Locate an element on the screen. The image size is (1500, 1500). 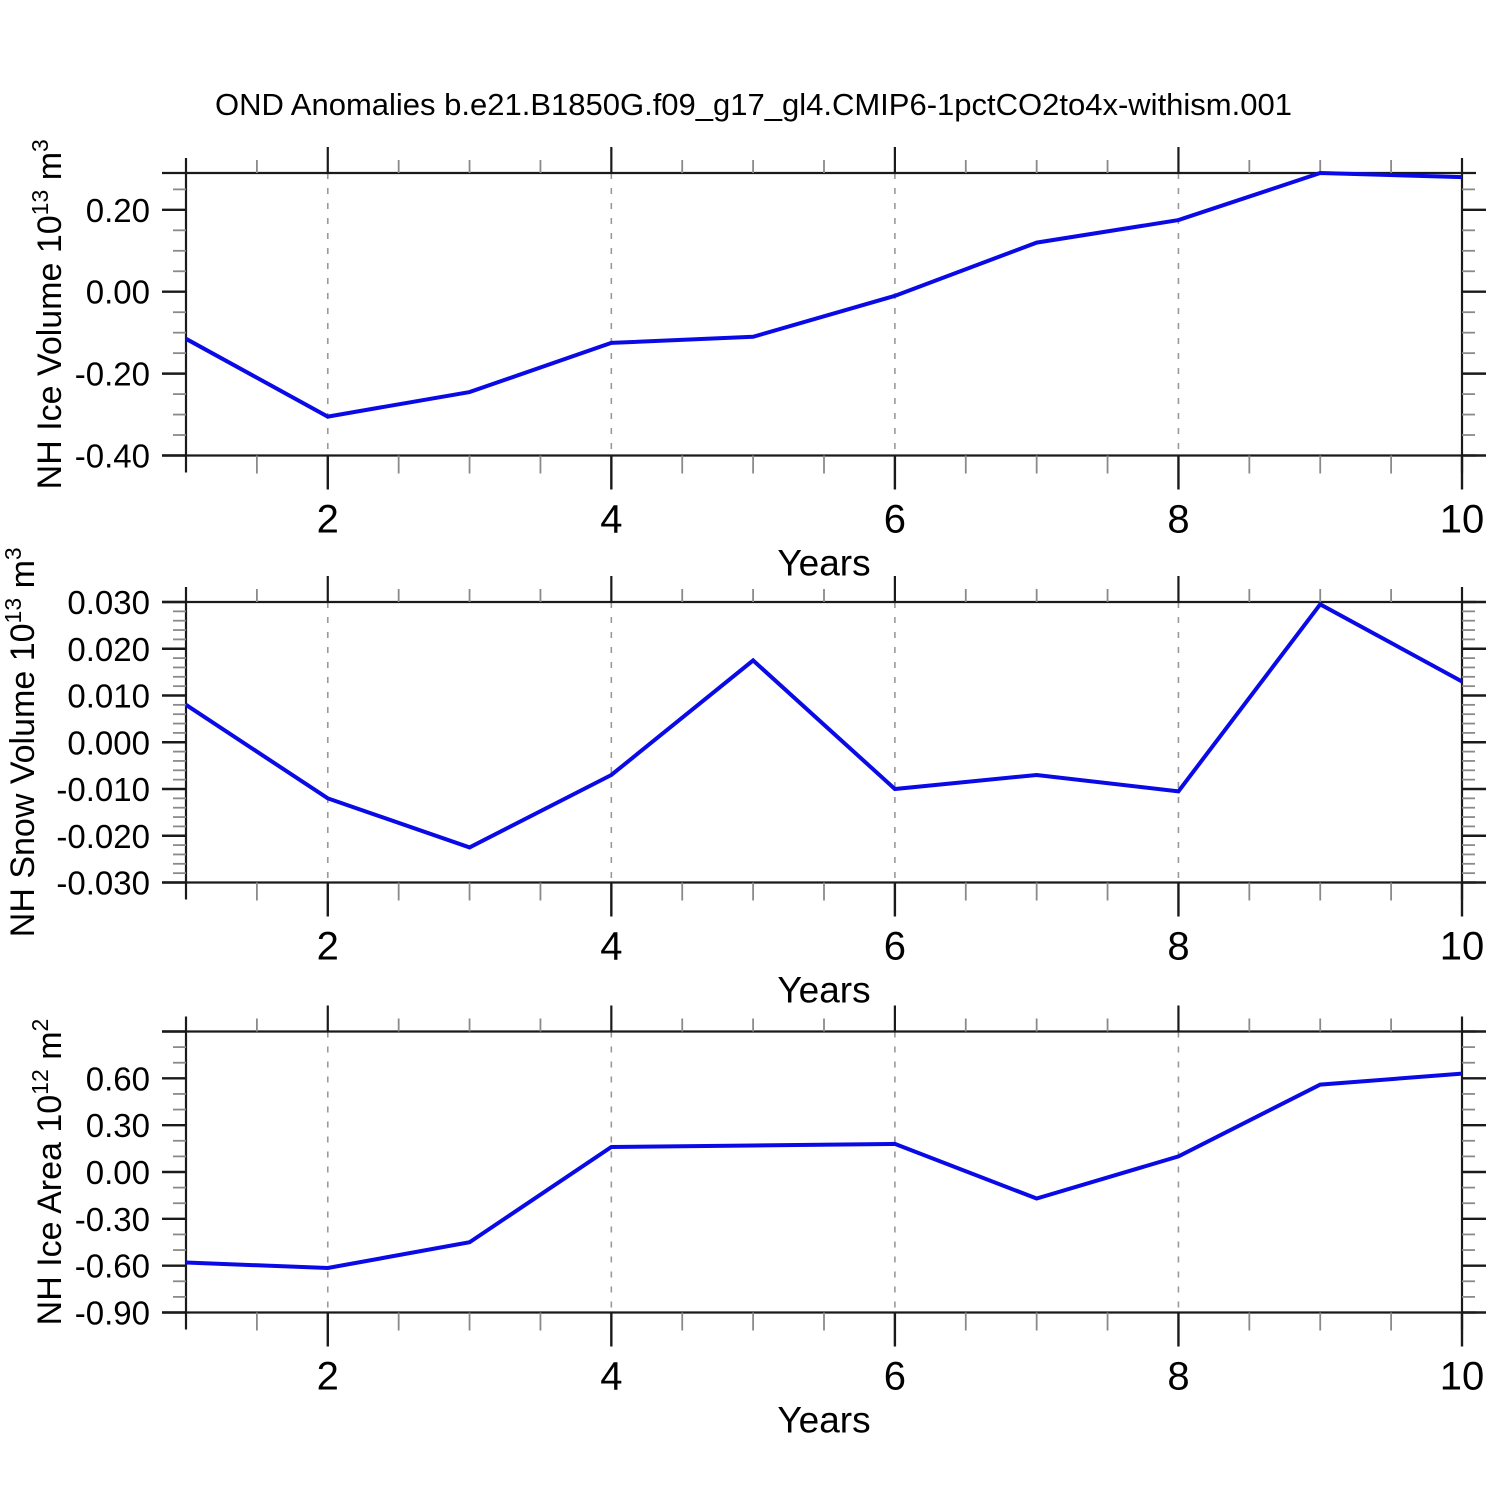
series-line-nh-ice-volume is located at coordinates (824, 294).